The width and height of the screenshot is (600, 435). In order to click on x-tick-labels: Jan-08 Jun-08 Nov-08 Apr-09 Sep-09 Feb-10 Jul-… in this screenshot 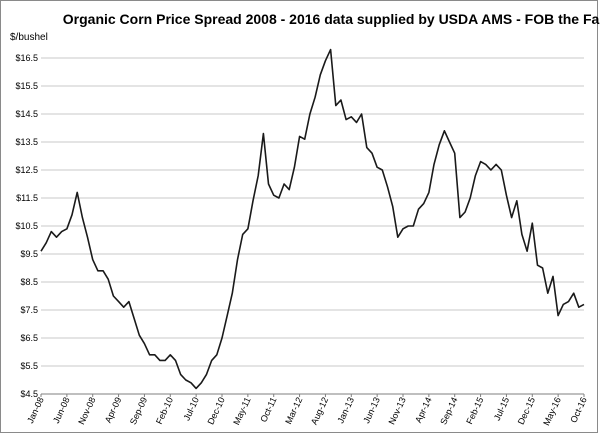, I will do `click(307, 410)`.